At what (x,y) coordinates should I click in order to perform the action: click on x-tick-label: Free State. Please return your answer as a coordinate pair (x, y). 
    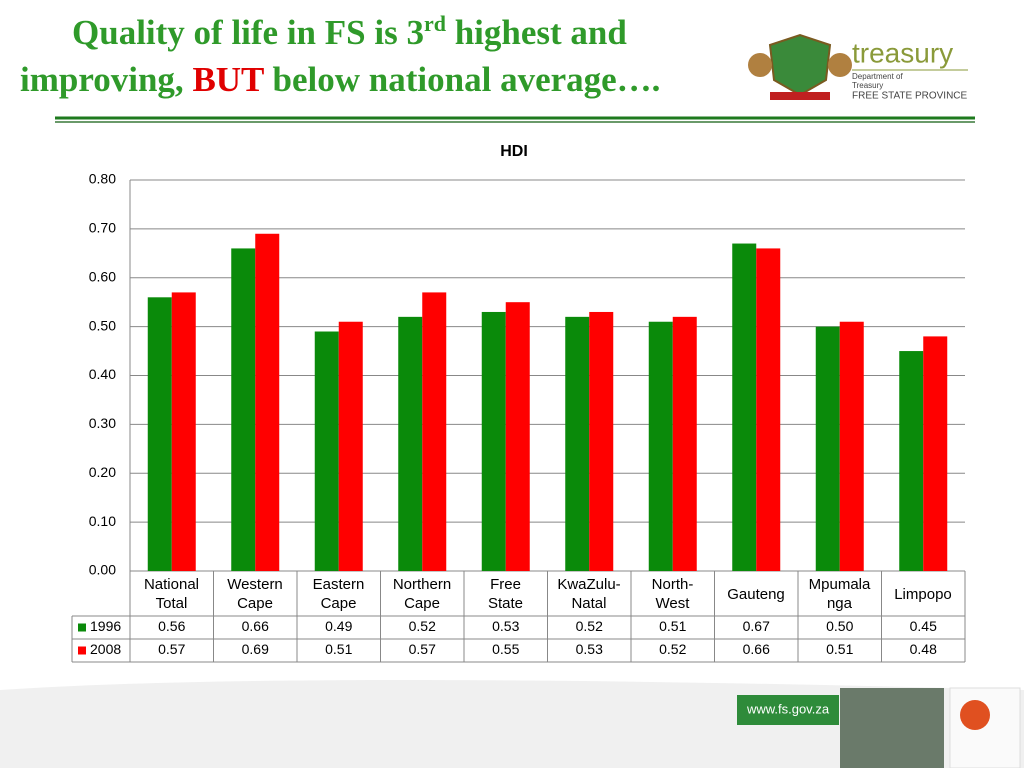
    Looking at the image, I should click on (505, 594).